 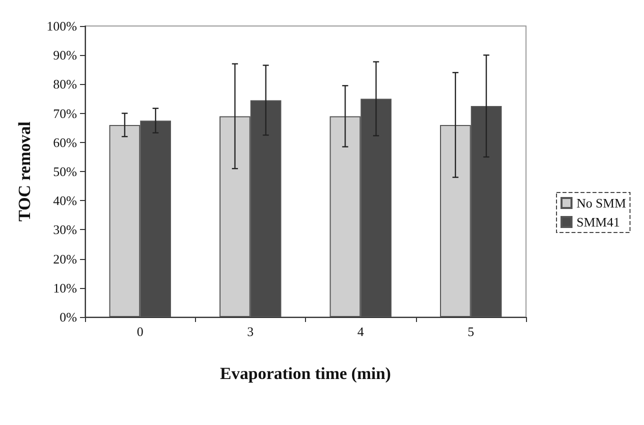 What do you see at coordinates (250, 331) in the screenshot?
I see `x-tick-label: 3` at bounding box center [250, 331].